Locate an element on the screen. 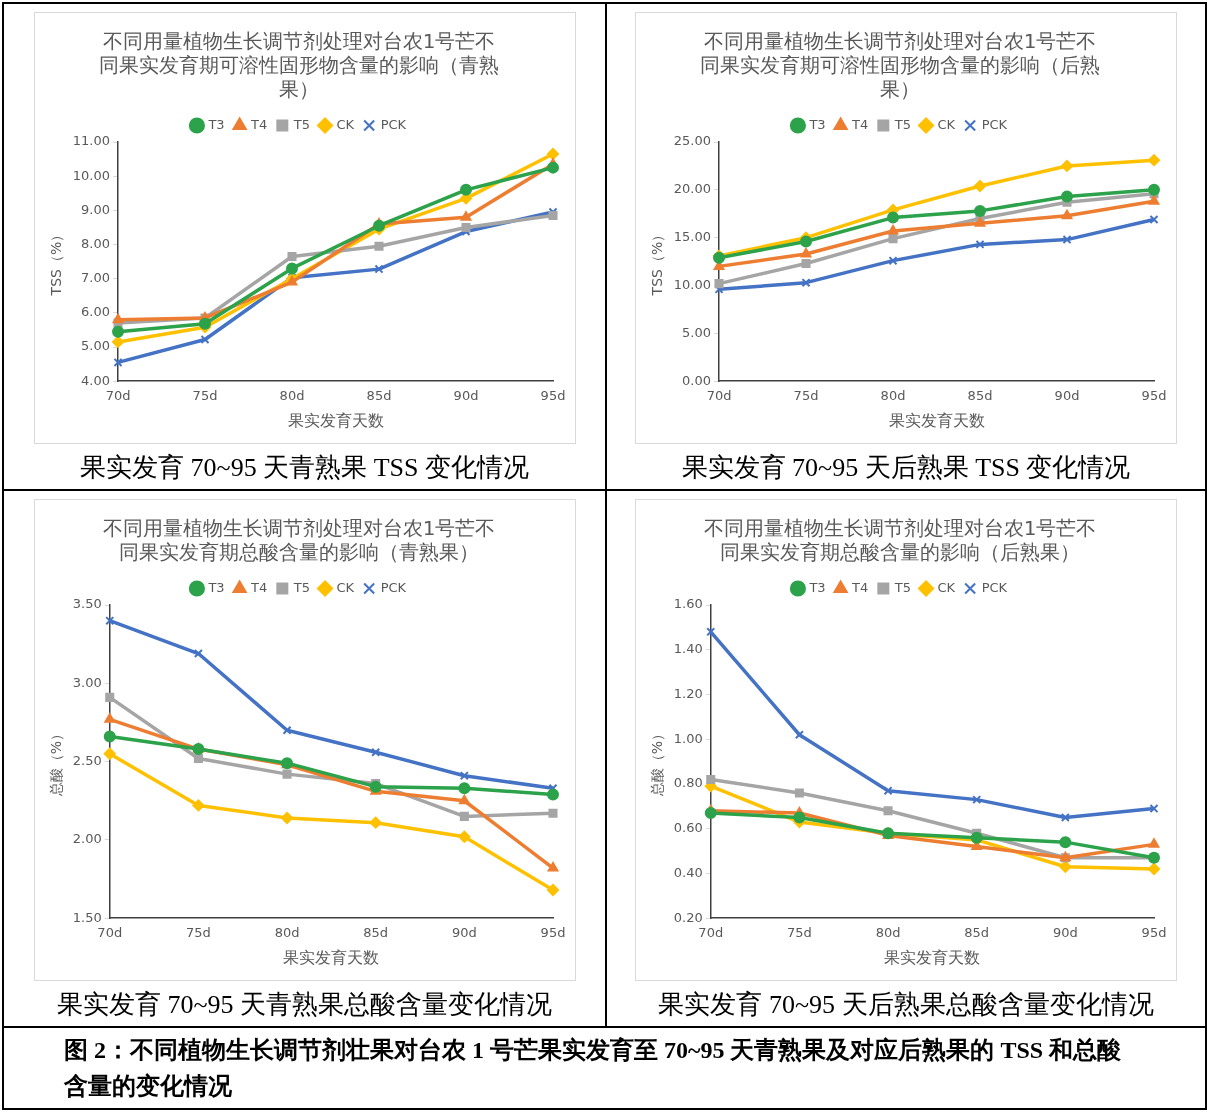 This screenshot has height=1119, width=1209. text: 果实发育 70~95 天青熟果 TSS 变化情况 is located at coordinates (304, 468).